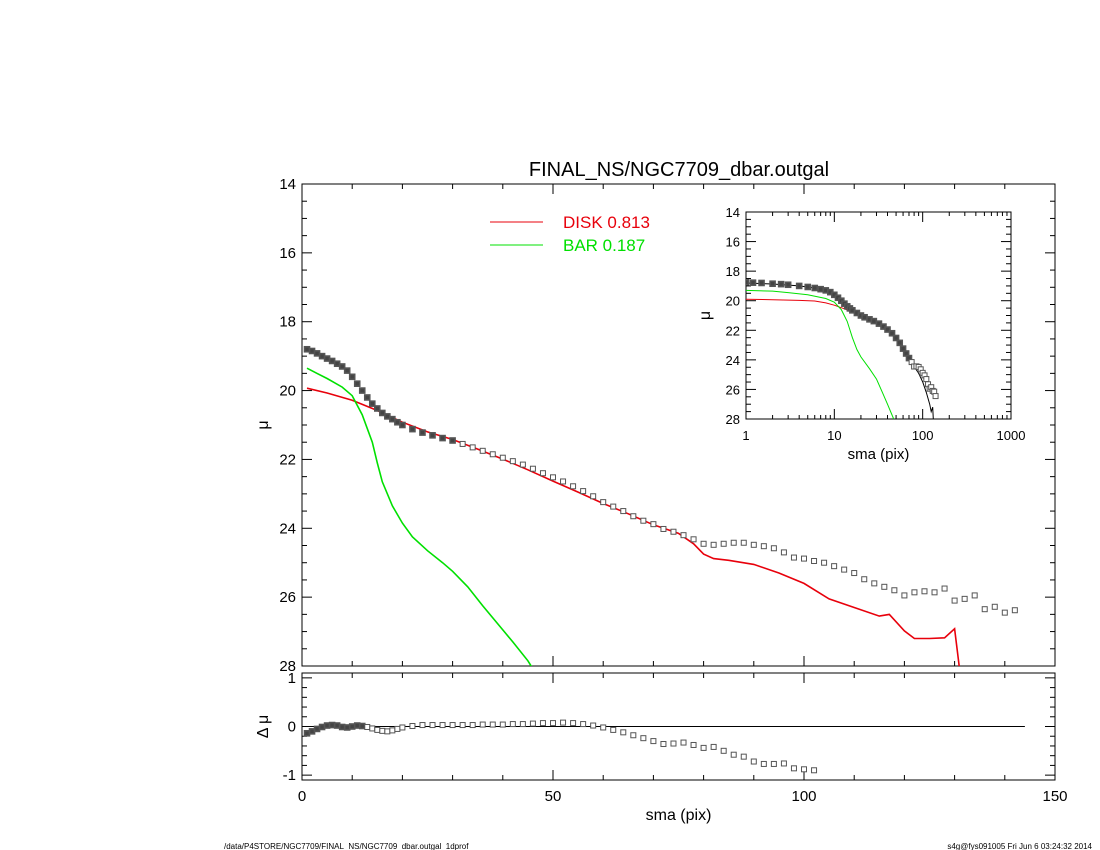  What do you see at coordinates (1019, 846) in the screenshot?
I see `footer-stamp: s4g@fys091005 Fri Jun 6 03:24:32 2014` at bounding box center [1019, 846].